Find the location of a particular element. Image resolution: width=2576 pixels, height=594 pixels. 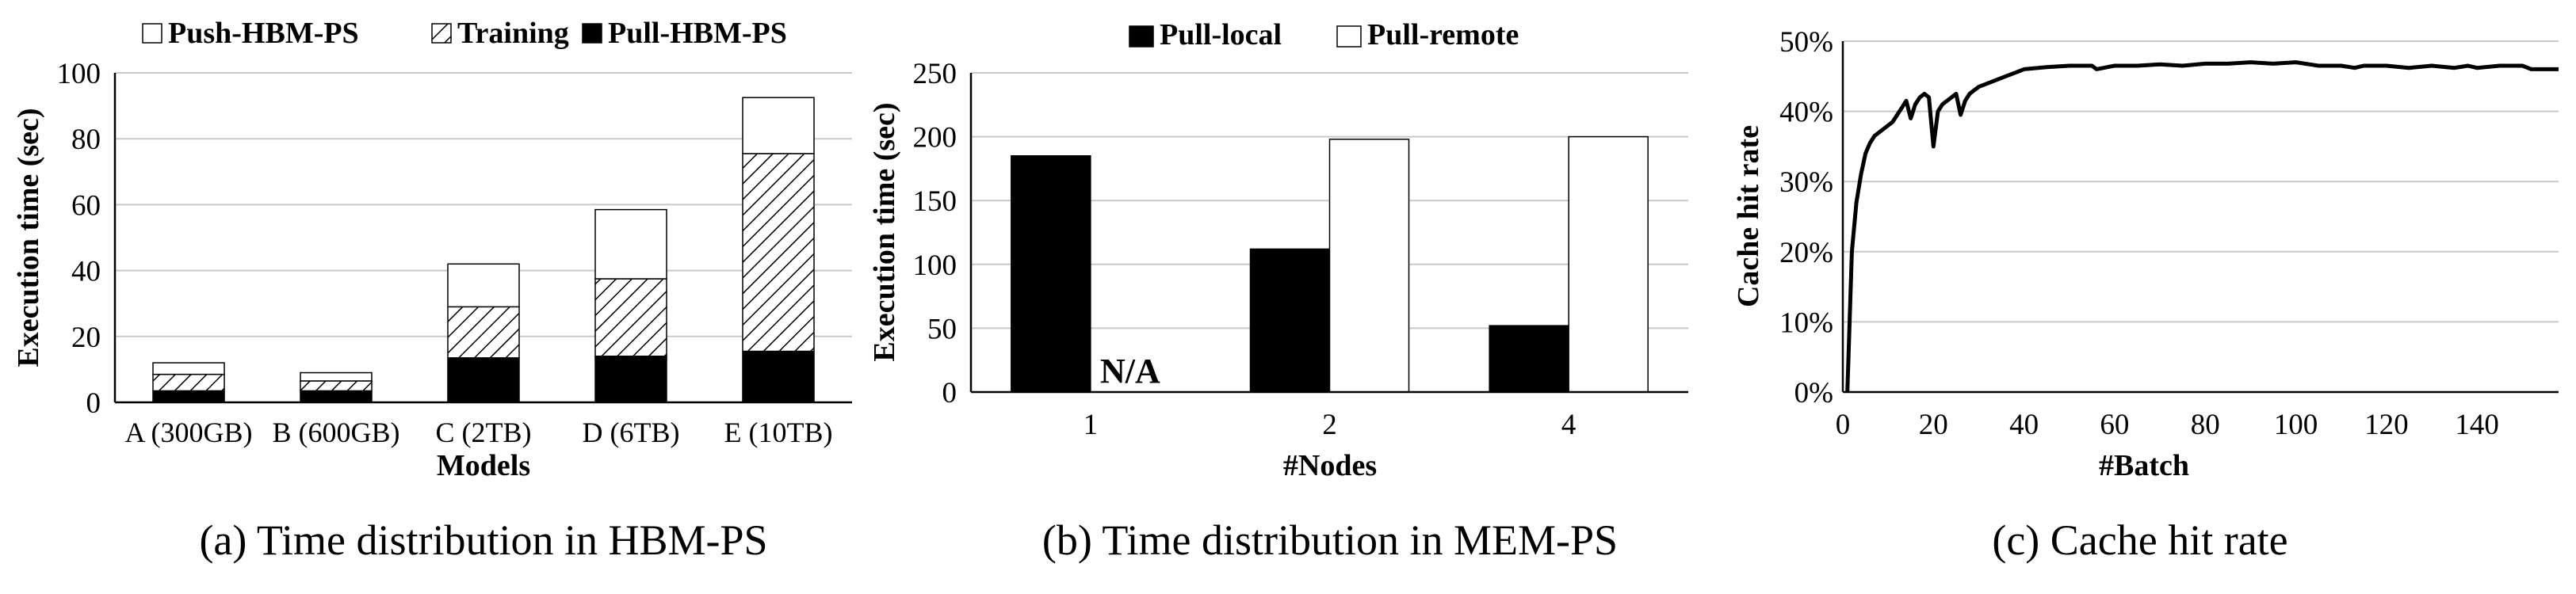

b-x-tick-labels: 1 2 4 is located at coordinates (1330, 425).